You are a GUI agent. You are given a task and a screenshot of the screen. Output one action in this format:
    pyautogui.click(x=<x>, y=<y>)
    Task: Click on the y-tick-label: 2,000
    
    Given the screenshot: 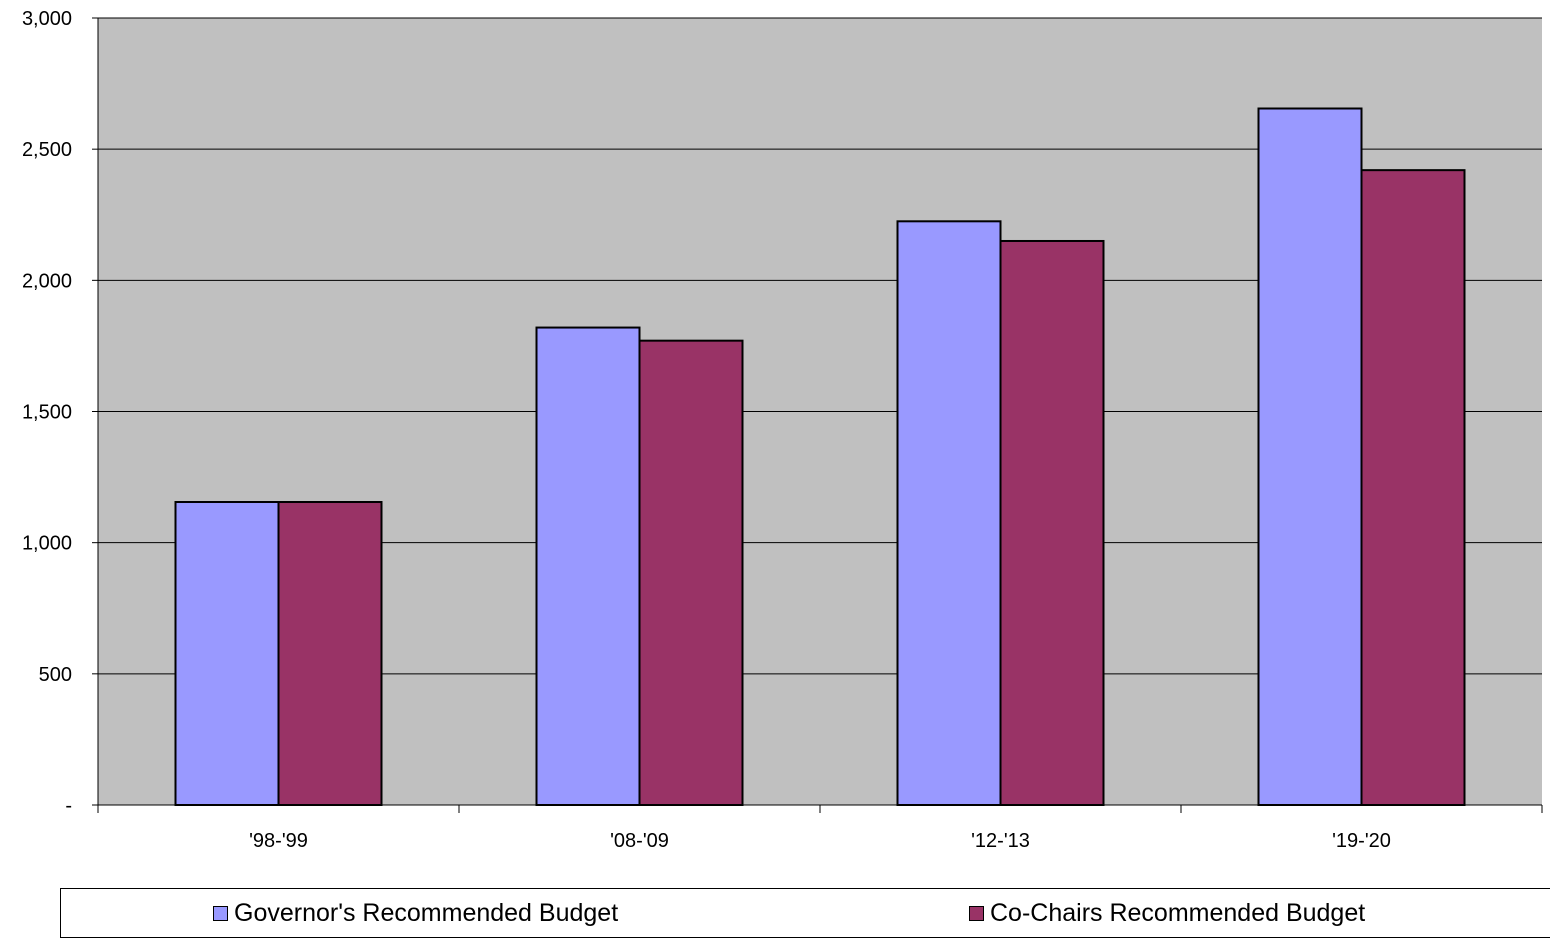 What is the action you would take?
    pyautogui.click(x=47, y=281)
    